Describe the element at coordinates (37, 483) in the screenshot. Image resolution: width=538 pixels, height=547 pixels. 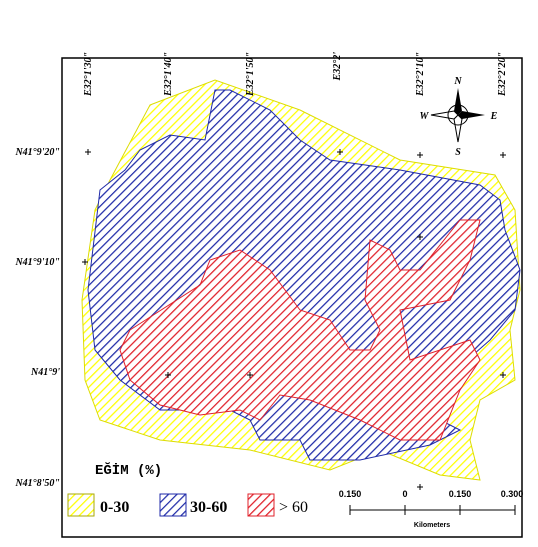
I see `latitude-label: N41°8'50"` at that location.